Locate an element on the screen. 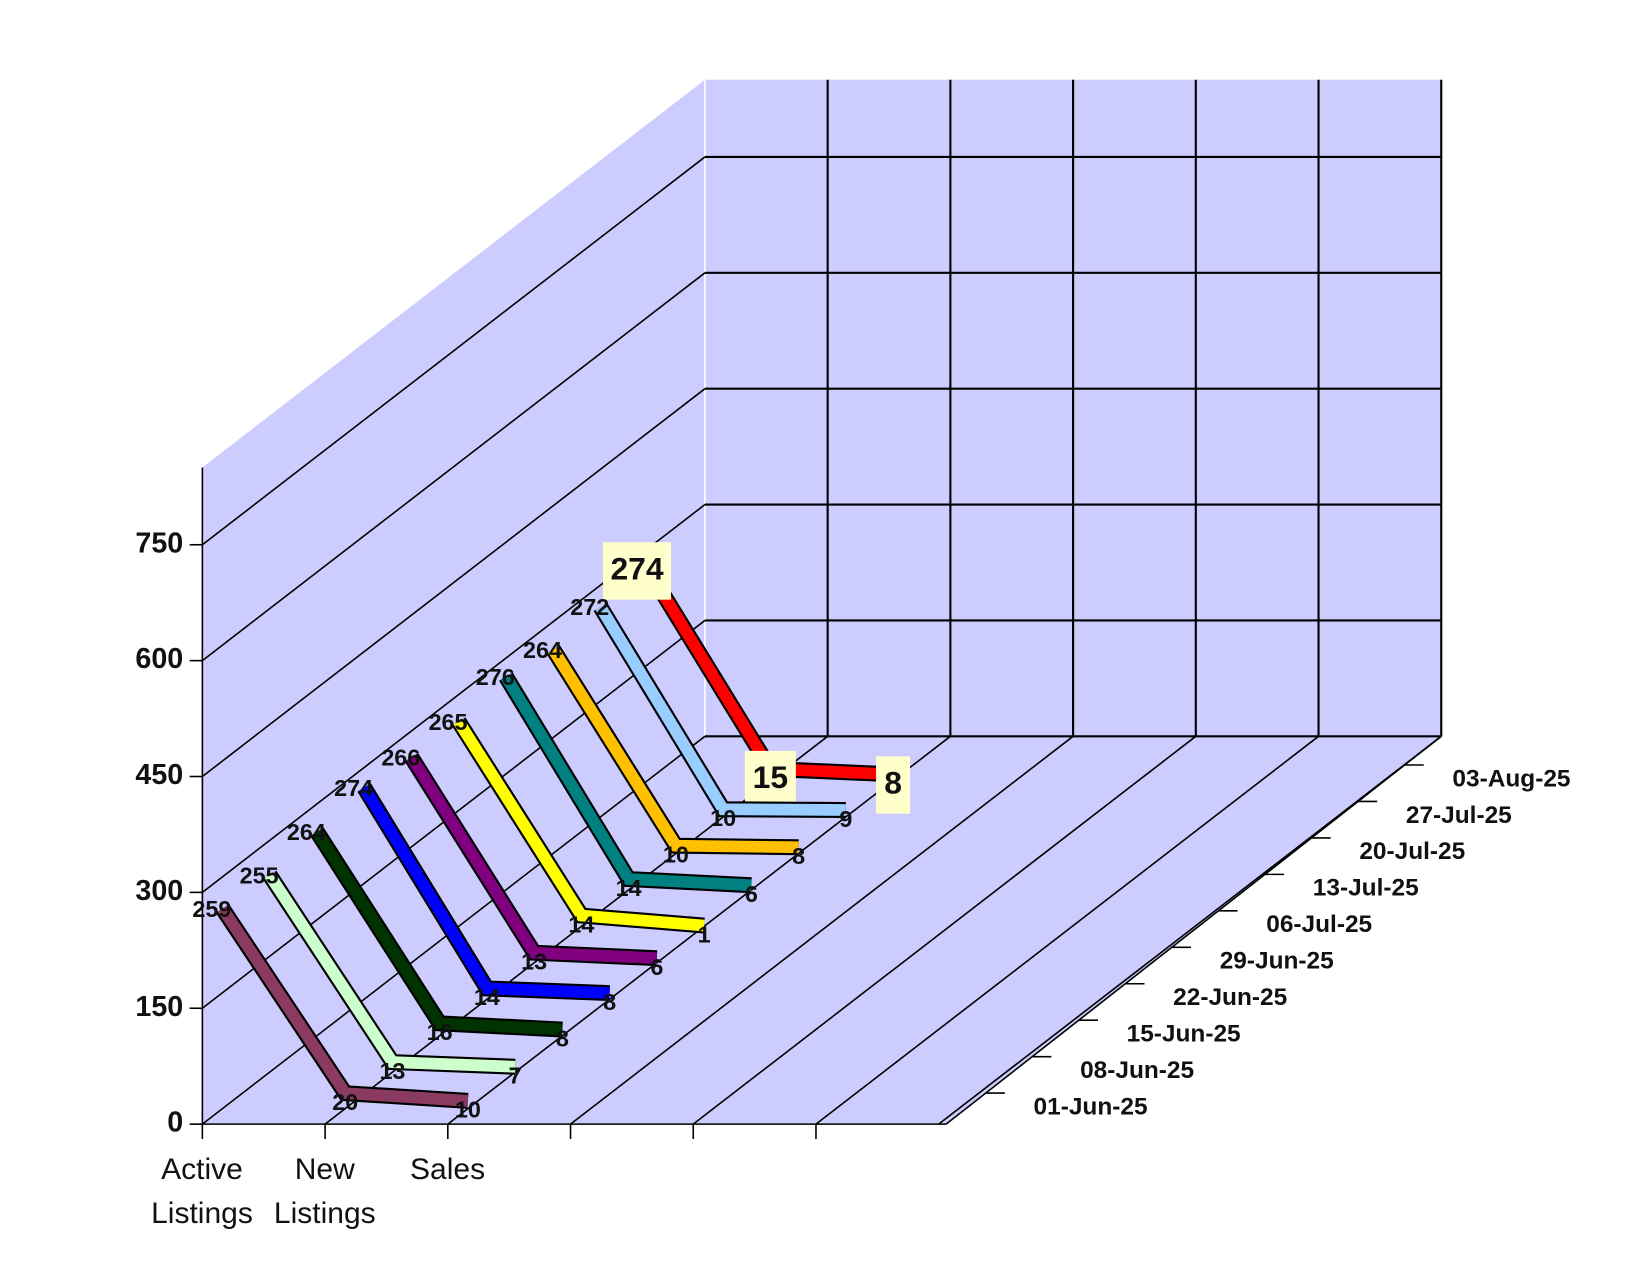  y-tick-label: 300 is located at coordinates (159, 891).